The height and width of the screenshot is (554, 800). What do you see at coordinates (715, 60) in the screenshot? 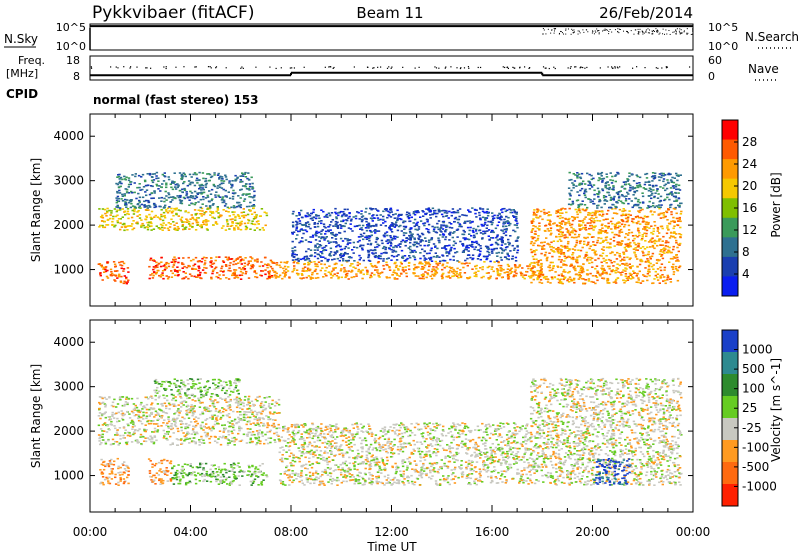
I see `nave-tick-top: 60` at bounding box center [715, 60].